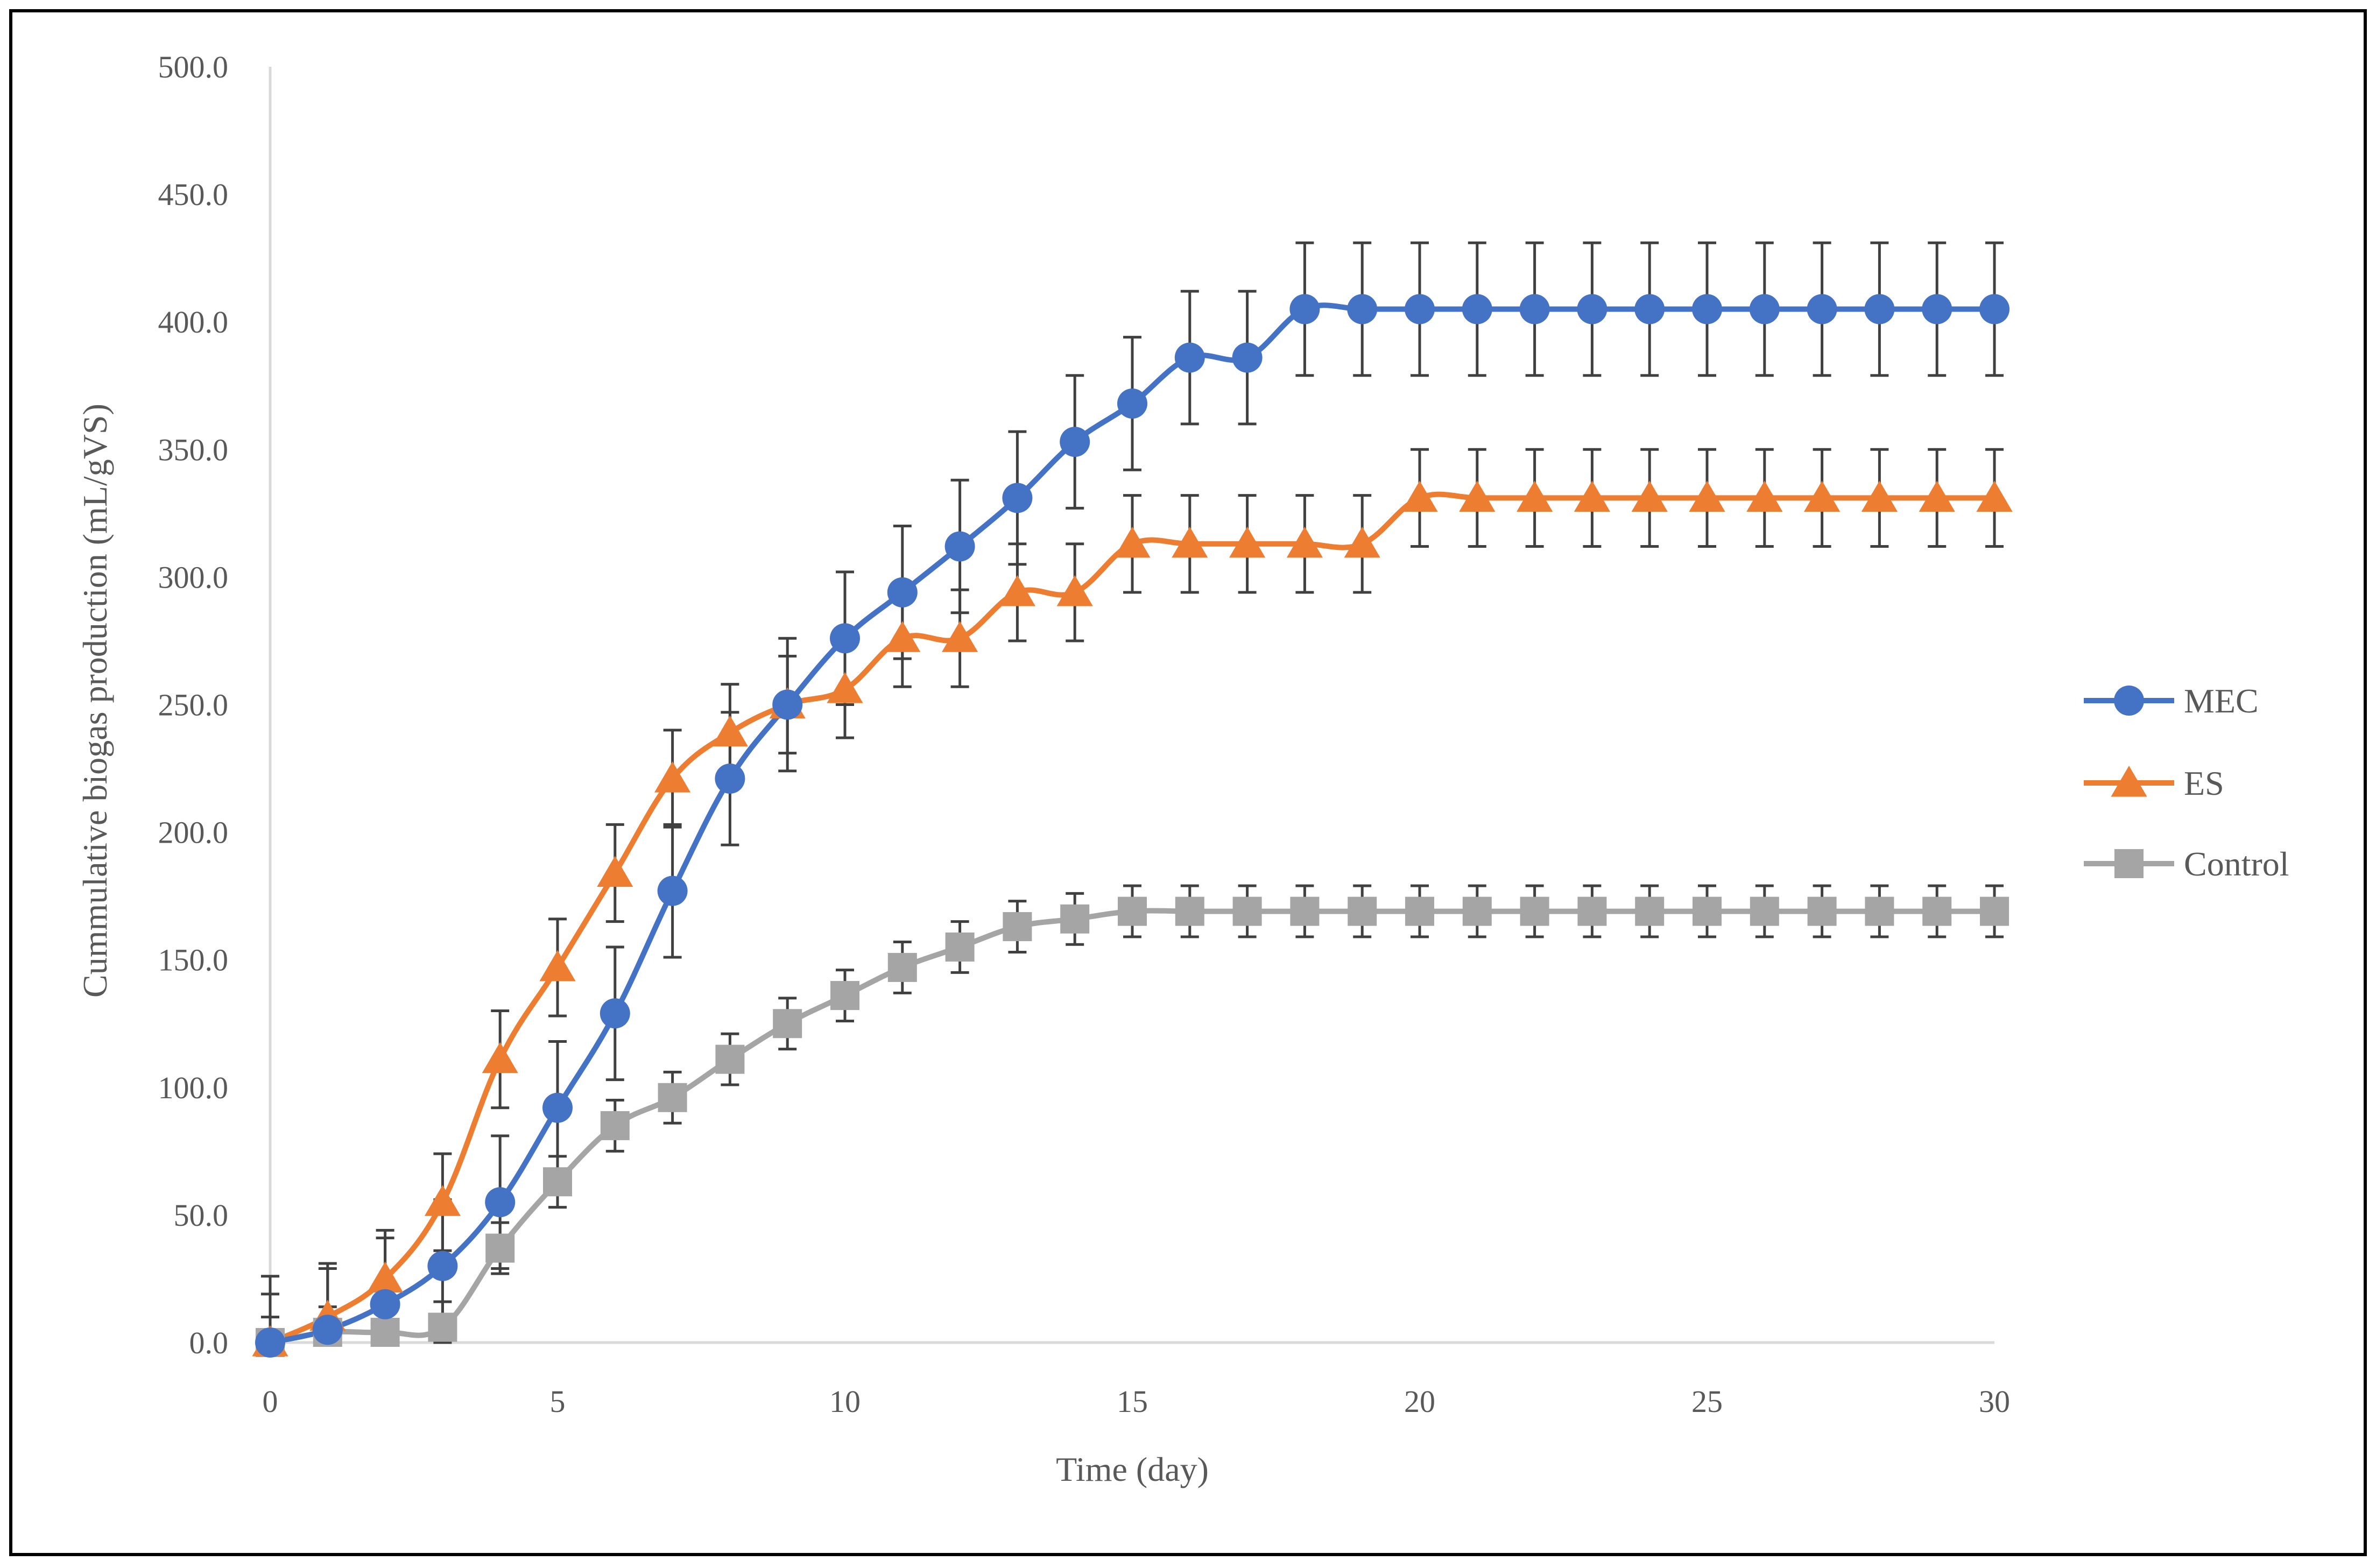 This screenshot has width=2376, height=1568. I want to click on x-tick-label: 25, so click(1707, 1401).